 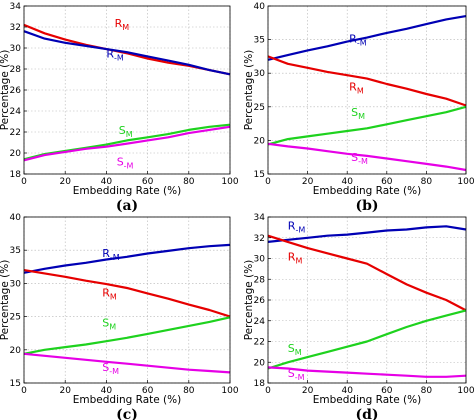 I want to click on y-tick-label: 22, so click(x=15, y=133).